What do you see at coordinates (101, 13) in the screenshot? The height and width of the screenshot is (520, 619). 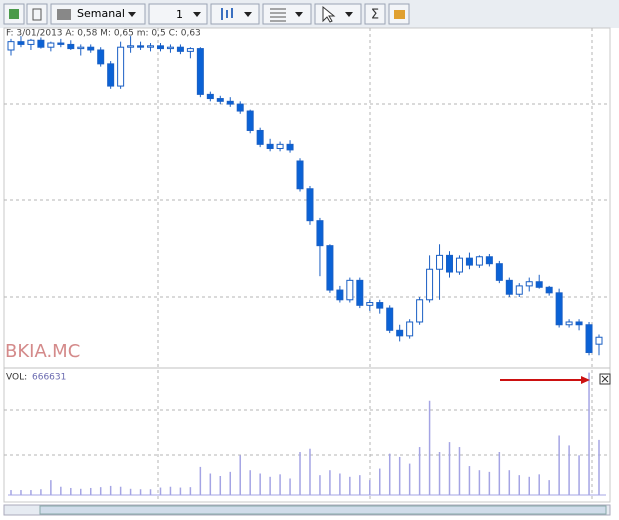 I see `period-label: Semanal` at bounding box center [101, 13].